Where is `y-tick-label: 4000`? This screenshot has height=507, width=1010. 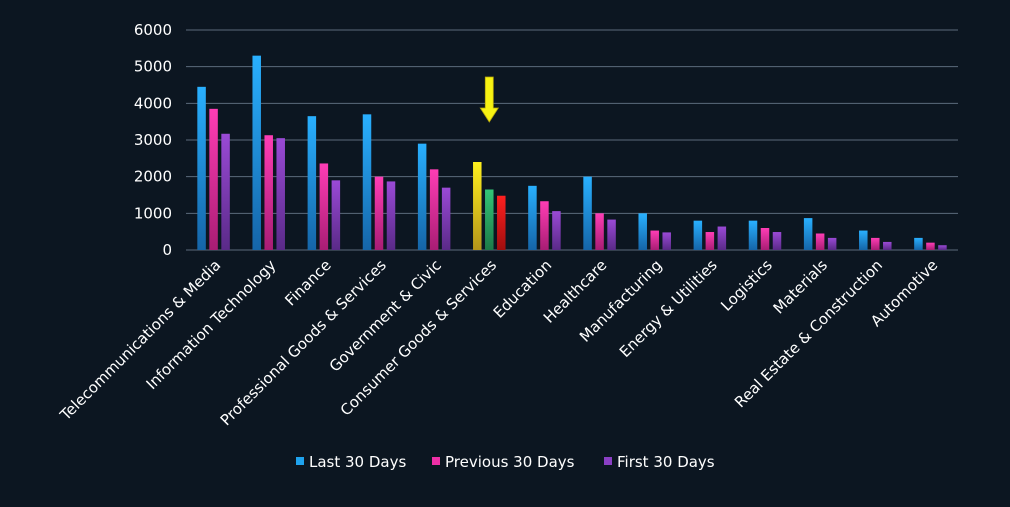
y-tick-label: 4000 is located at coordinates (153, 103).